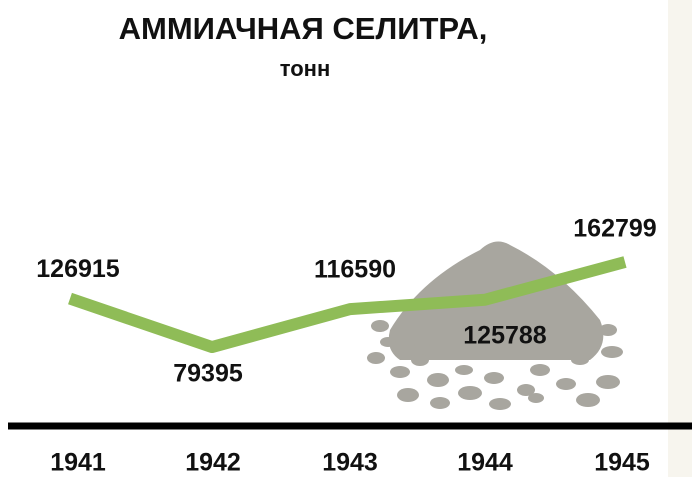  Describe the element at coordinates (78, 463) in the screenshot. I see `x-tick-label: 1941` at that location.